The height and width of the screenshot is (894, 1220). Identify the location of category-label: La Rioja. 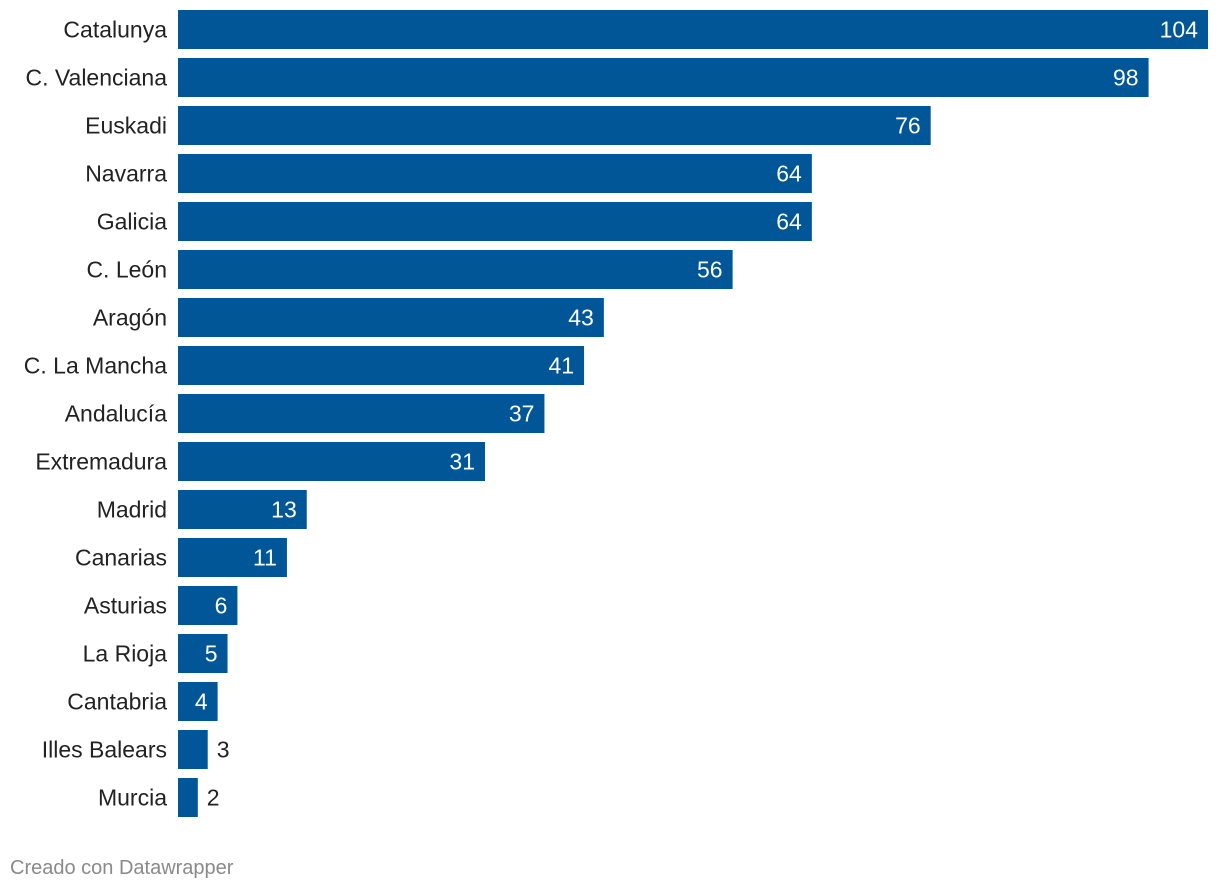
(125, 654).